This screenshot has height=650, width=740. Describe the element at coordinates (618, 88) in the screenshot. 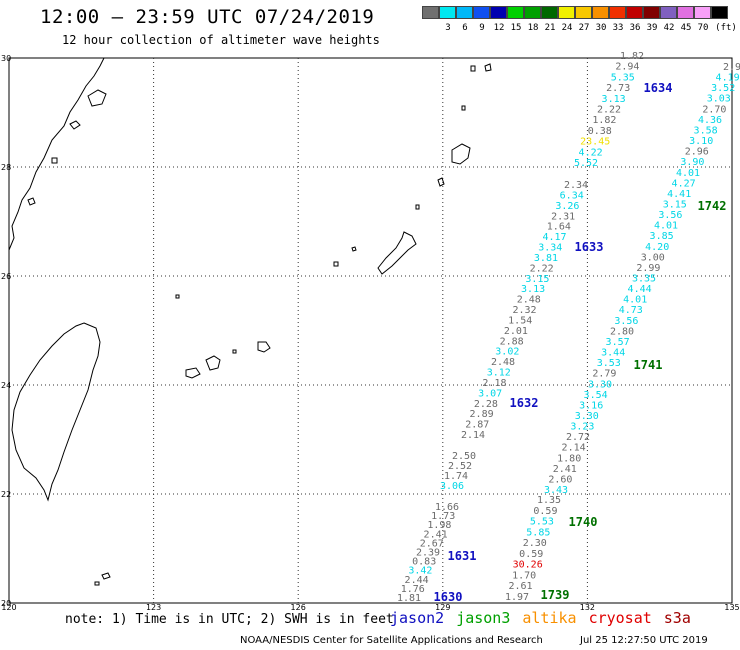

I see `wave-height-value: 2.73` at that location.